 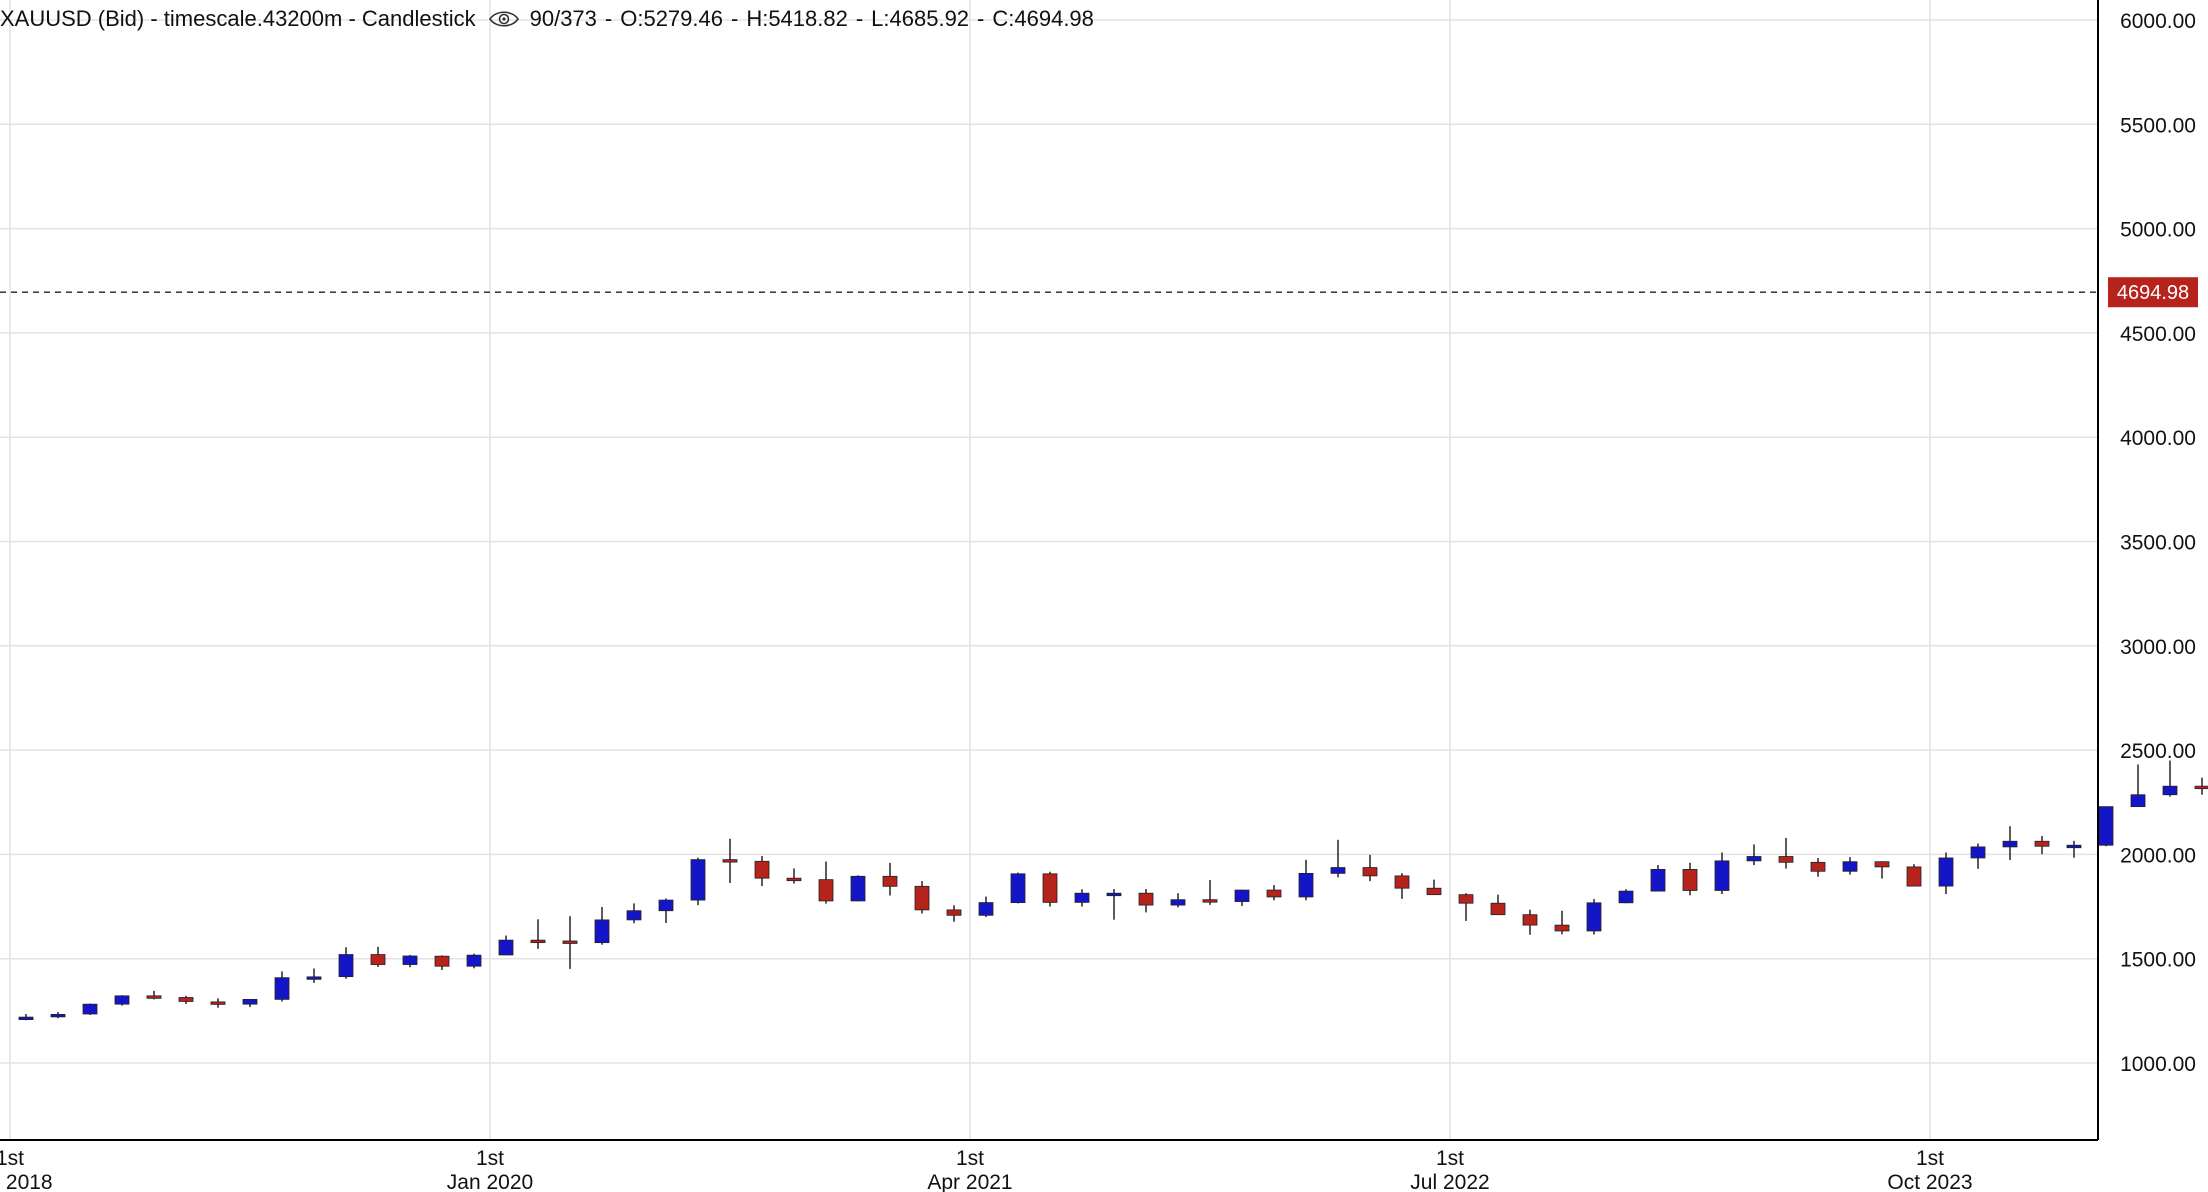 I want to click on y-tick-label: 5000.00, so click(x=2158, y=230).